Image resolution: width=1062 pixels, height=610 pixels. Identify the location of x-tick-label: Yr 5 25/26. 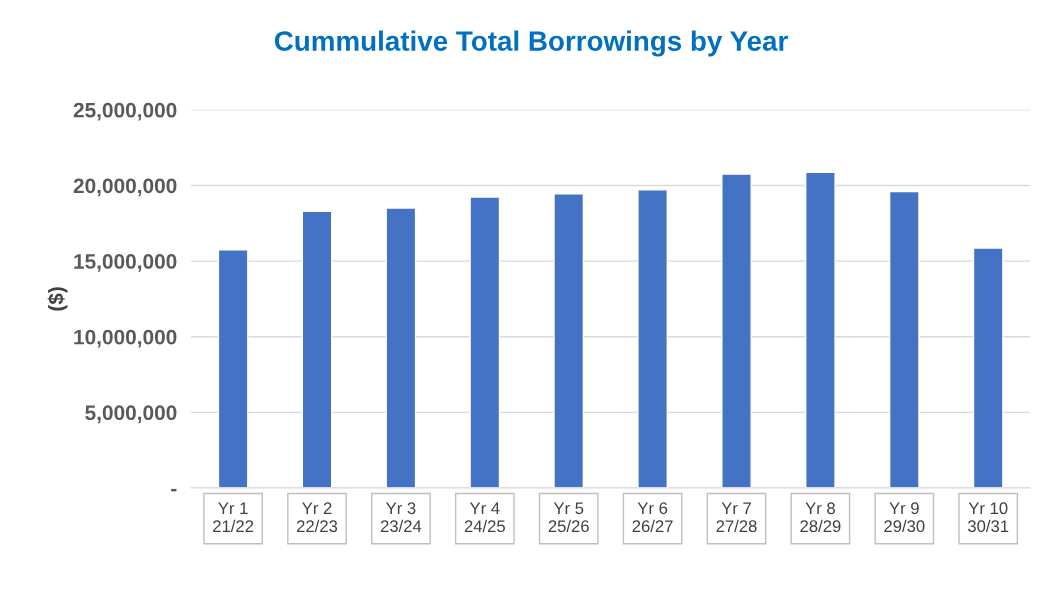
(568, 517).